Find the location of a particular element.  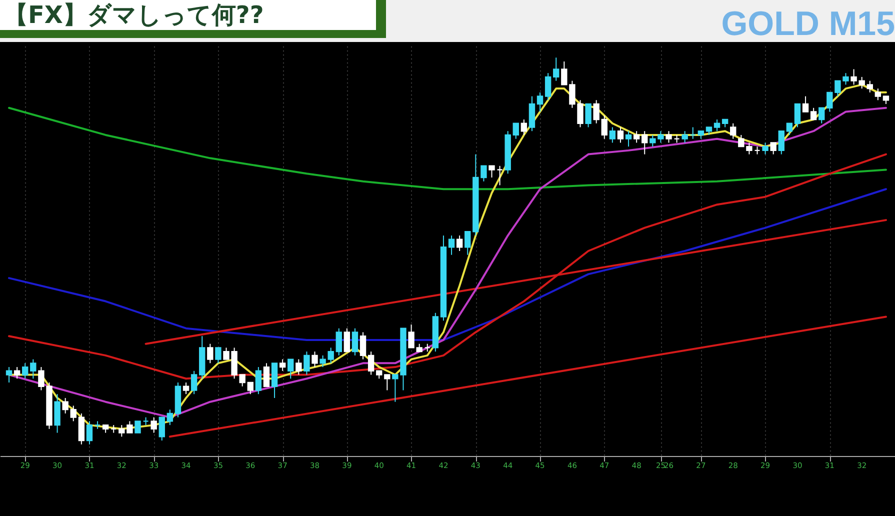

chart-subtitle: GOLD M15 is located at coordinates (808, 24).